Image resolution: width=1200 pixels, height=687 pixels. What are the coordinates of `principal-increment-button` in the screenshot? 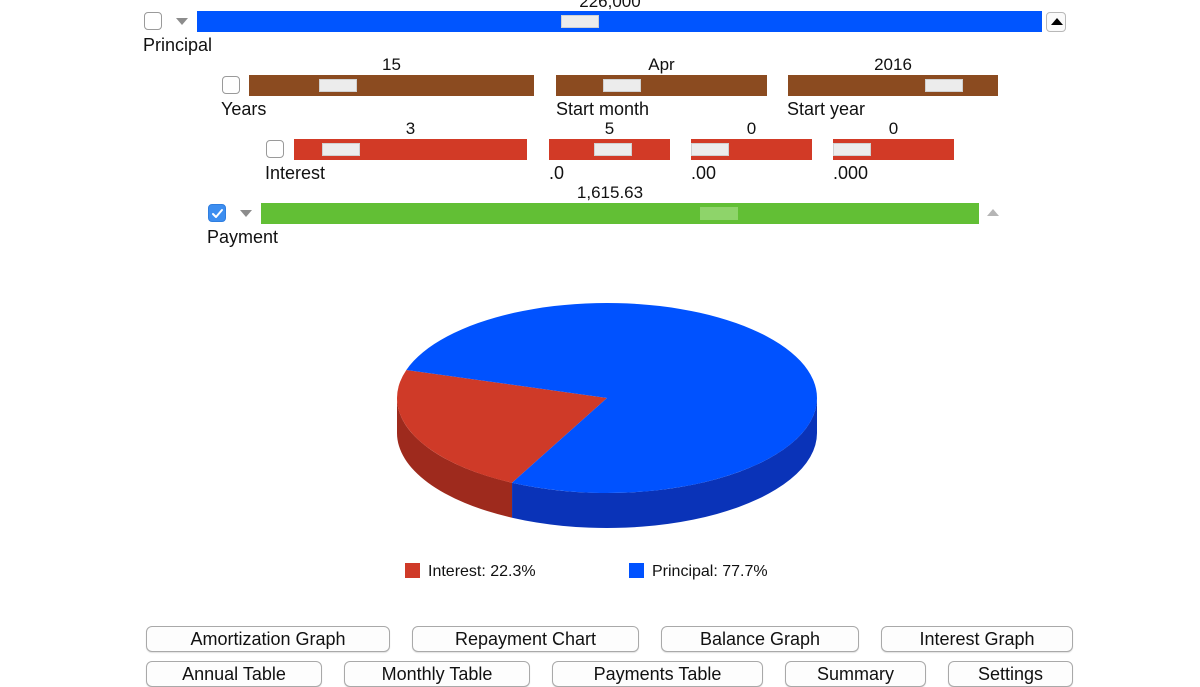 It's located at (1056, 22).